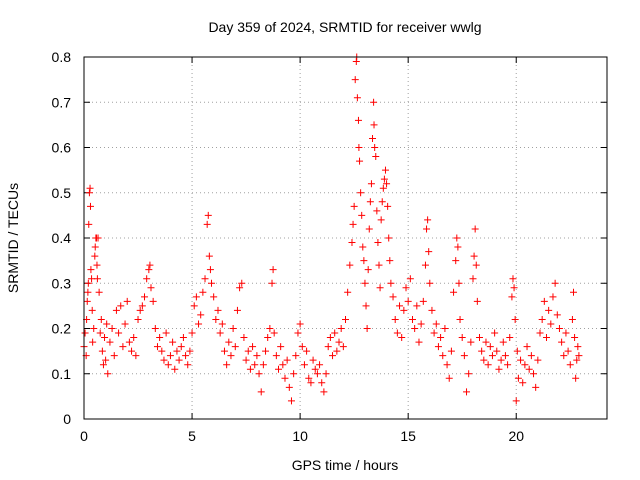 Image resolution: width=640 pixels, height=480 pixels. Describe the element at coordinates (62, 57) in the screenshot. I see `y-tick-label: 0.8` at that location.